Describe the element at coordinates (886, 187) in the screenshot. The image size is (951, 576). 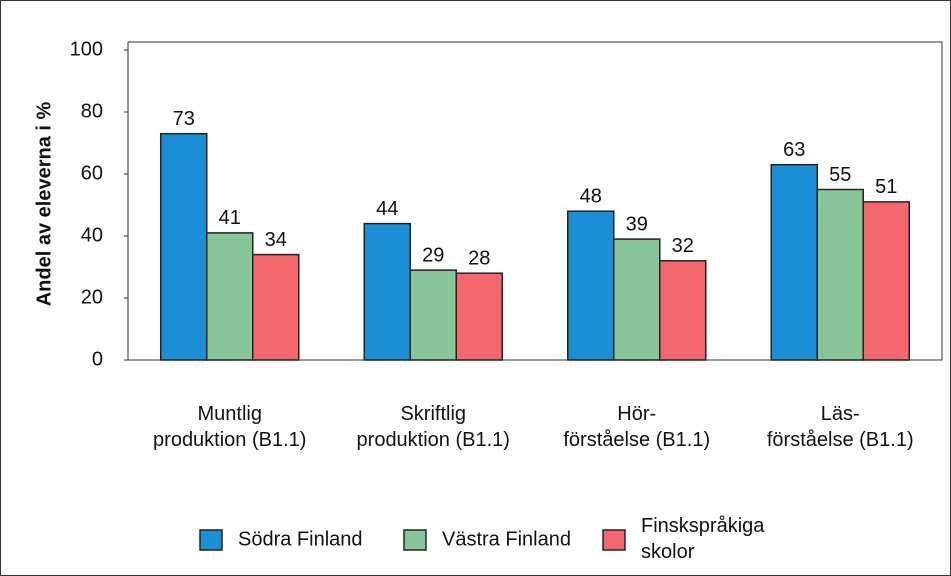
I see `data-label: 51` at that location.